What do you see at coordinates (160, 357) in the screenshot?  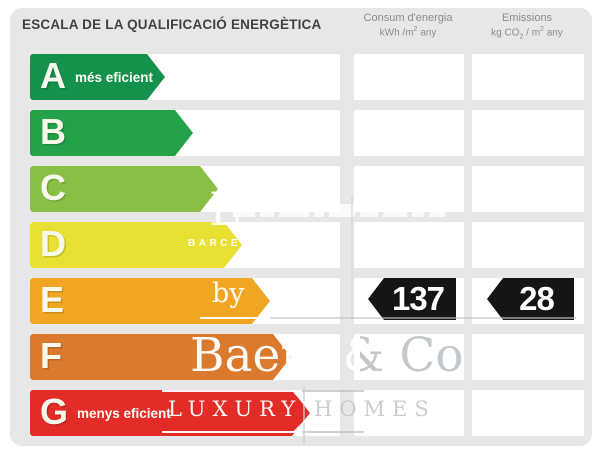 I see `grade-arrow: F` at bounding box center [160, 357].